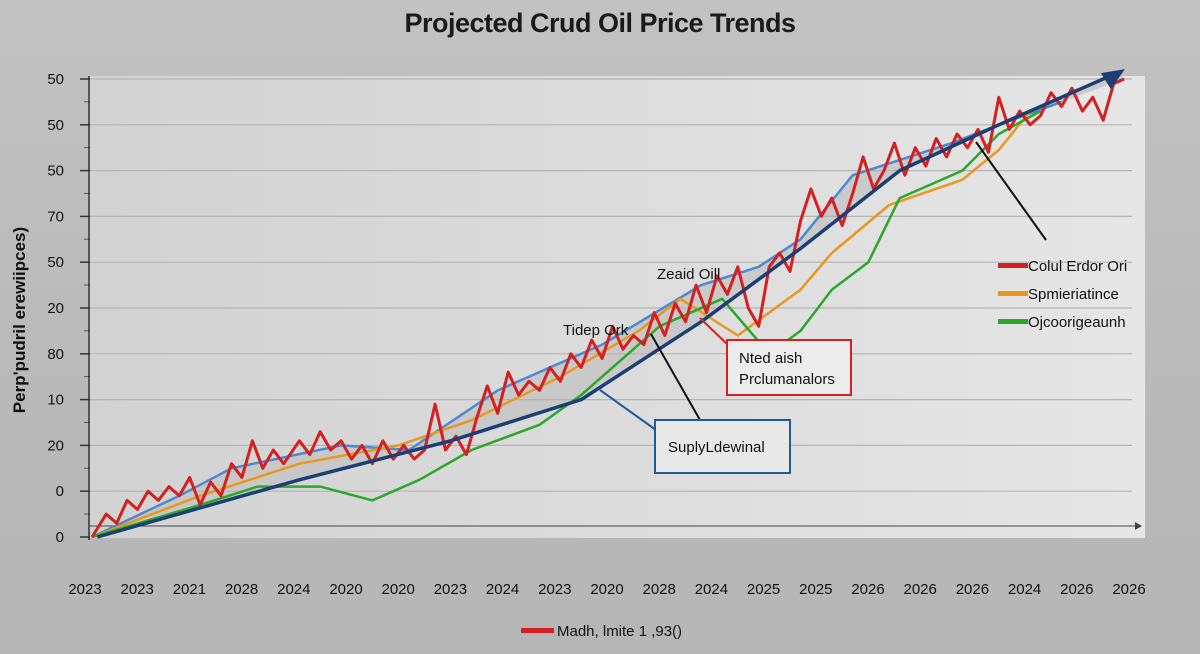 This screenshot has height=654, width=1200. What do you see at coordinates (716, 447) in the screenshot?
I see `annotation-text: SuplyLdewinal` at bounding box center [716, 447].